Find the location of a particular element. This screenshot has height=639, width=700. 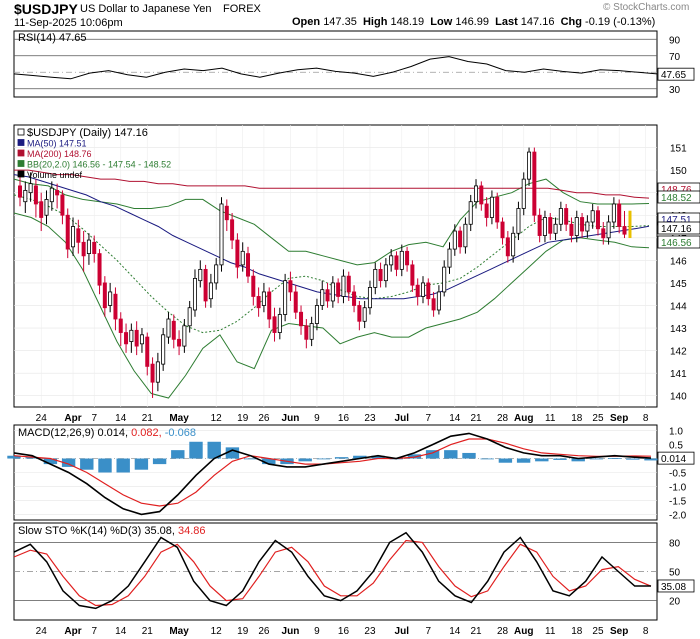

sto-xaxis-label: 18 is located at coordinates (577, 631).